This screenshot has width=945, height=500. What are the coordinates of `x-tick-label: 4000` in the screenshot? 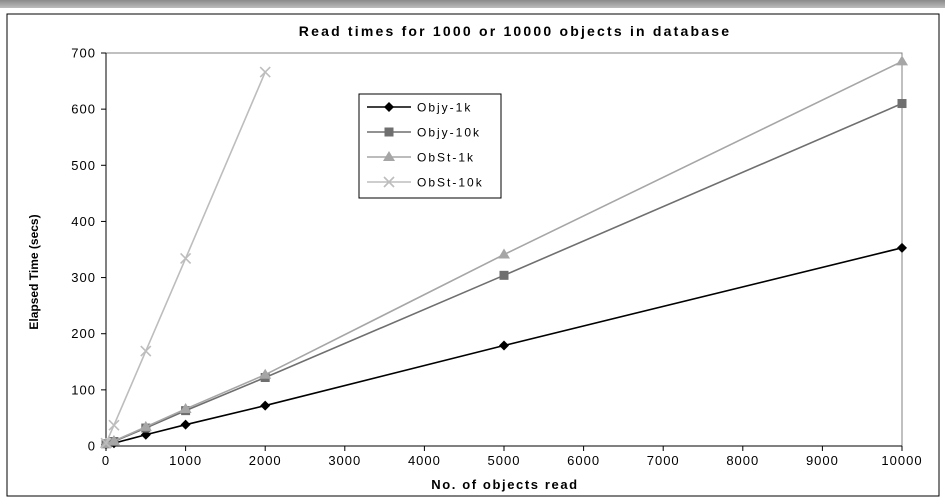 It's located at (424, 460).